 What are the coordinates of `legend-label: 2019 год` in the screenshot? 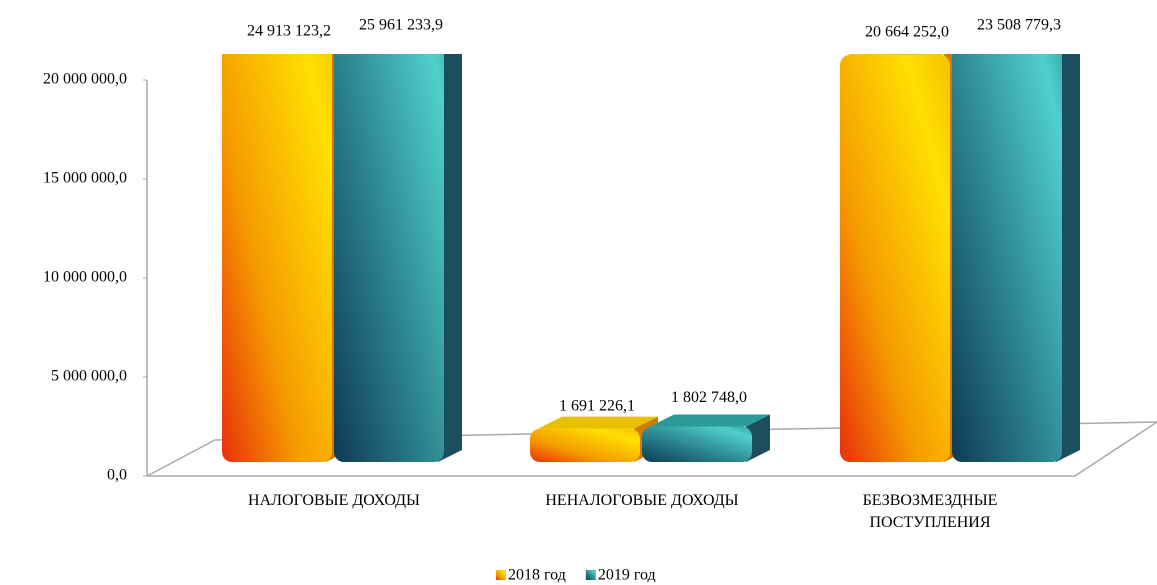 It's located at (627, 575).